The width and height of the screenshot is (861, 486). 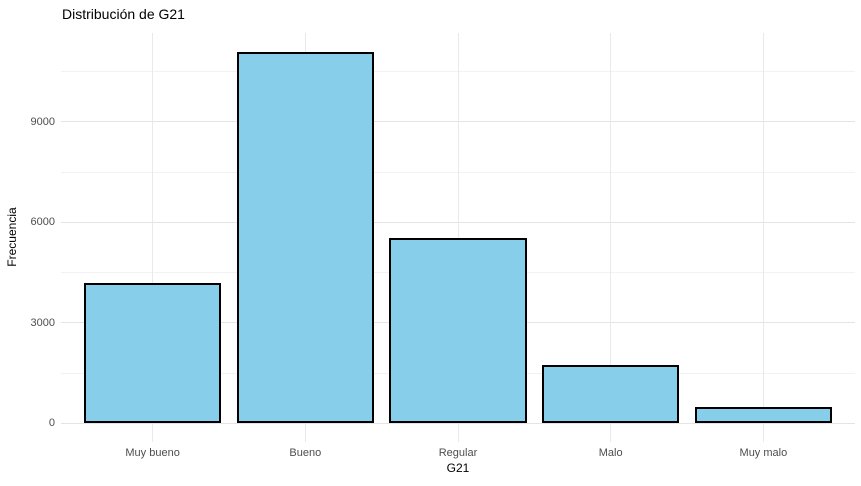 What do you see at coordinates (610, 453) in the screenshot?
I see `x-tick-label: Malo` at bounding box center [610, 453].